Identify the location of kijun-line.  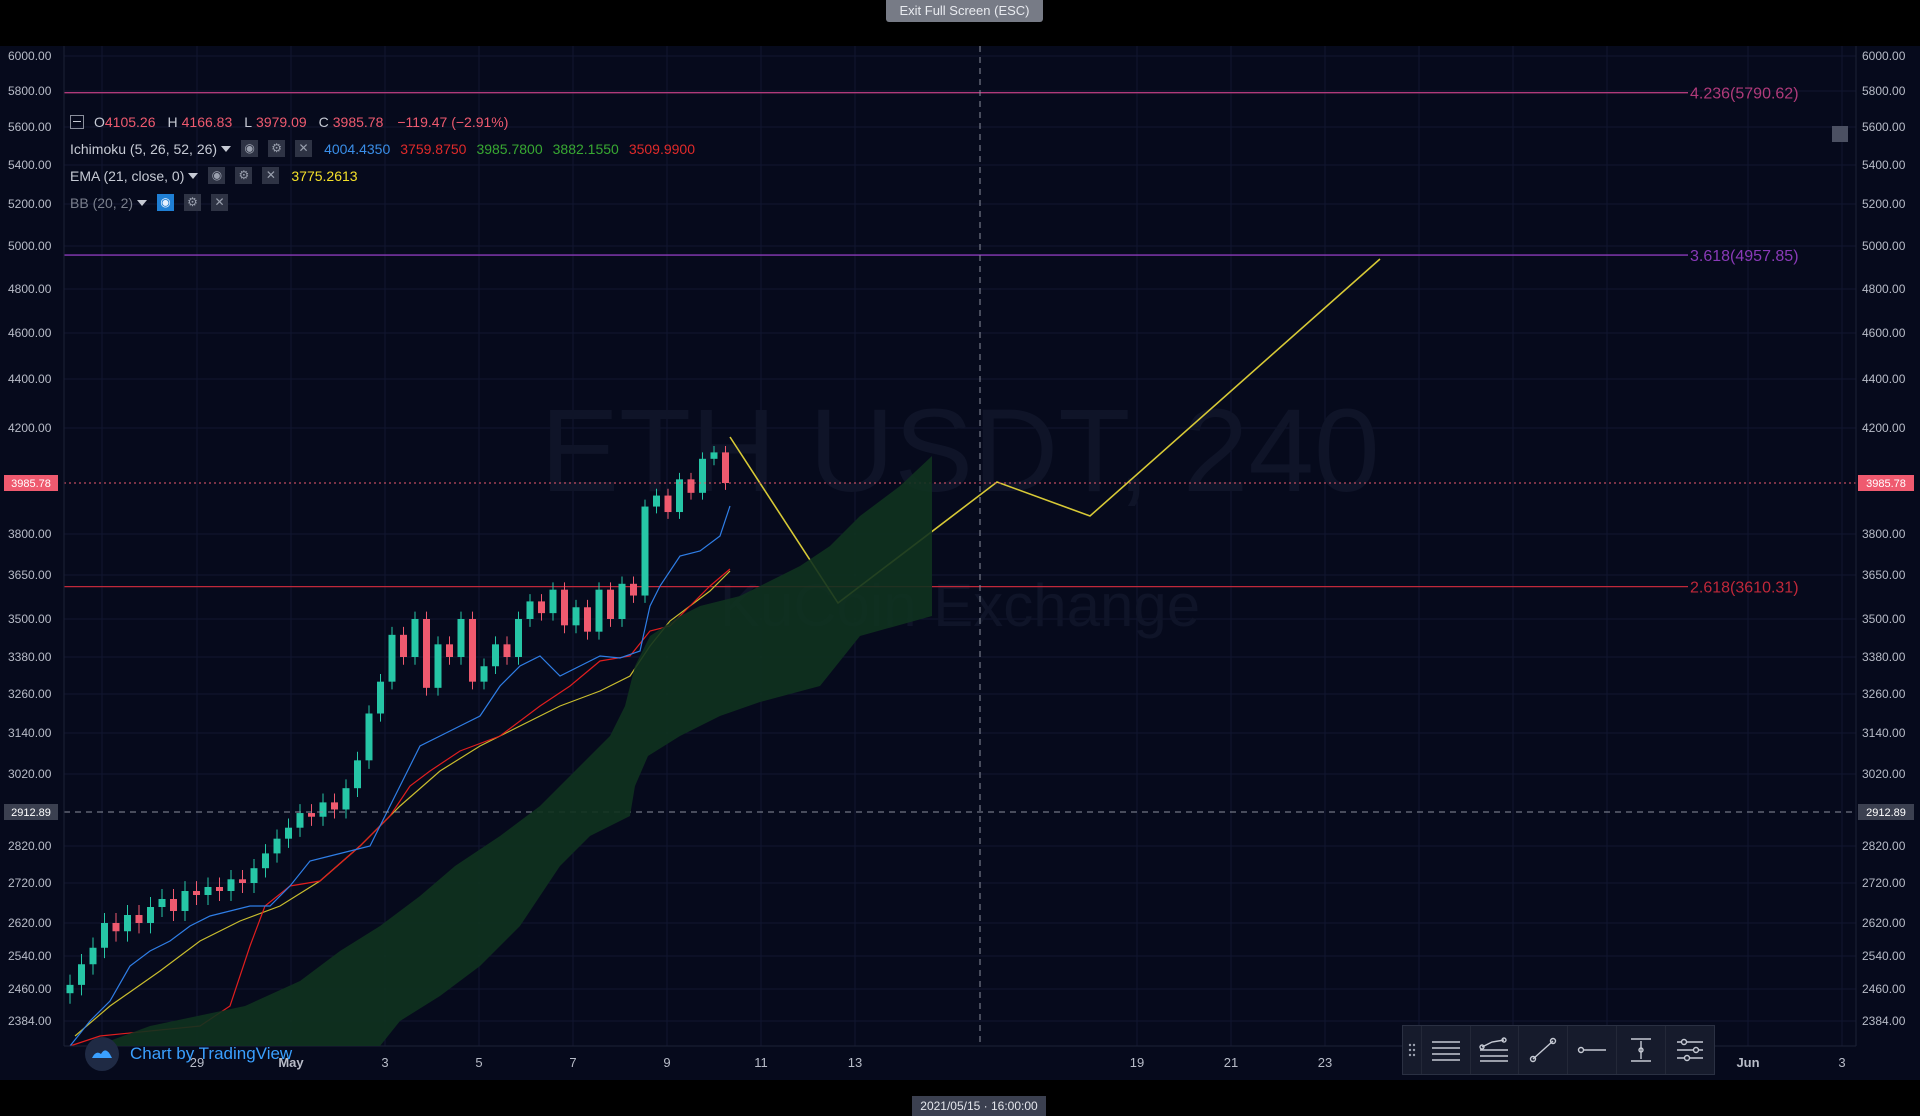
(400, 807).